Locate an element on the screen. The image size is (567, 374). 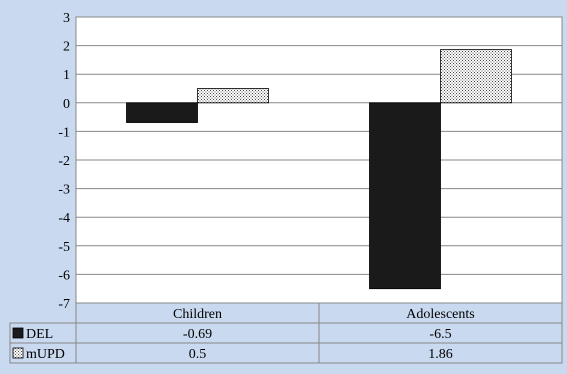
y-tick-label: -3 is located at coordinates (64, 190).